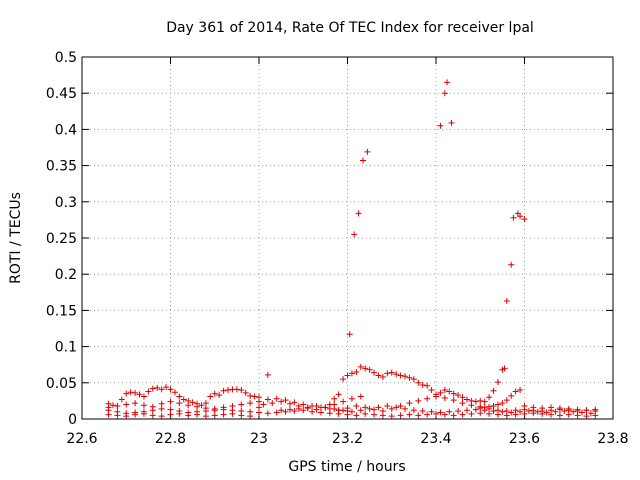 The height and width of the screenshot is (480, 640). Describe the element at coordinates (66, 130) in the screenshot. I see `y-tick-label: 0.4` at that location.